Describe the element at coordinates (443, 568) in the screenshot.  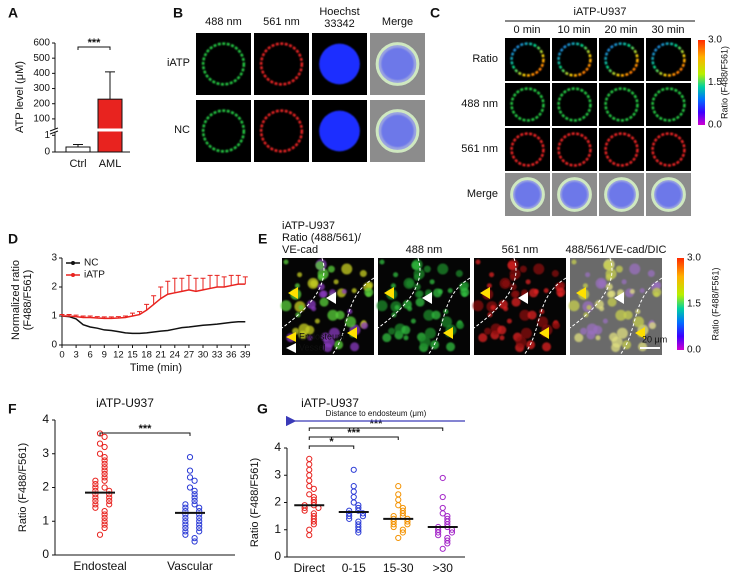
I see `x-tick-label: >30` at that location.